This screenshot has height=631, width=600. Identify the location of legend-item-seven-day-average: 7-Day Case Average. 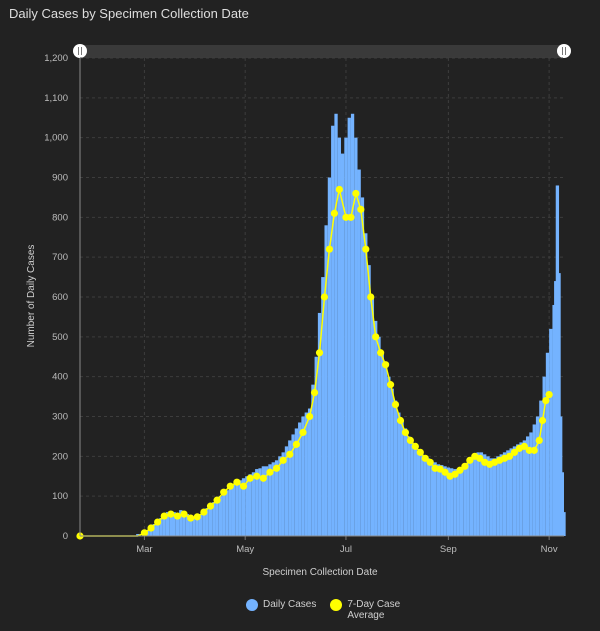
(368, 610).